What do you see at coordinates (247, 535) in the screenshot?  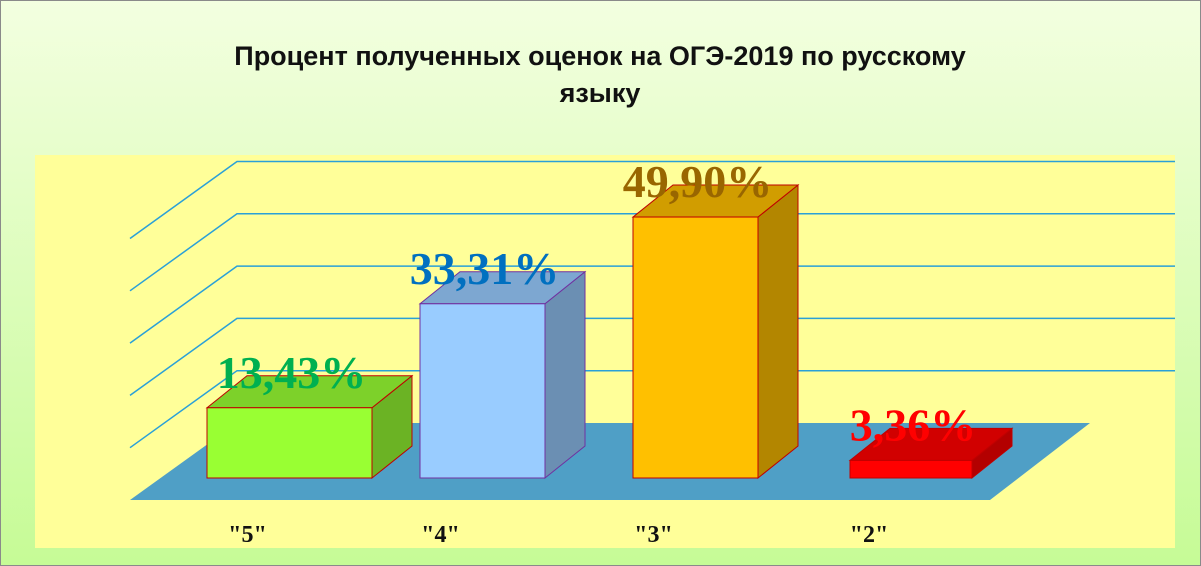 I see `x-tick-label: "5"` at bounding box center [247, 535].